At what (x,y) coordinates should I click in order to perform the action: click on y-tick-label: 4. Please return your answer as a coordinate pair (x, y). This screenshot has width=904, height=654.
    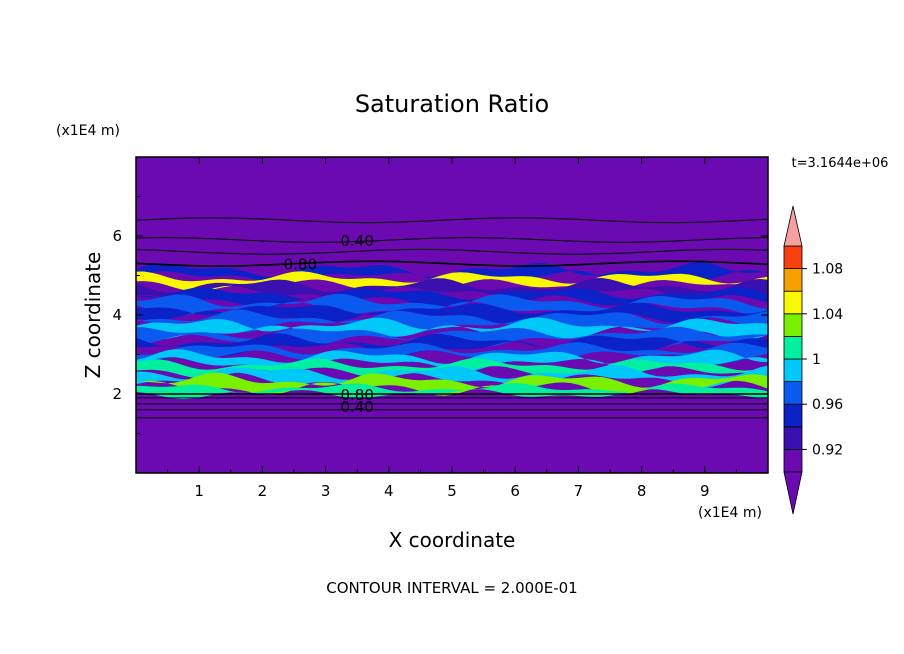
    Looking at the image, I should click on (117, 315).